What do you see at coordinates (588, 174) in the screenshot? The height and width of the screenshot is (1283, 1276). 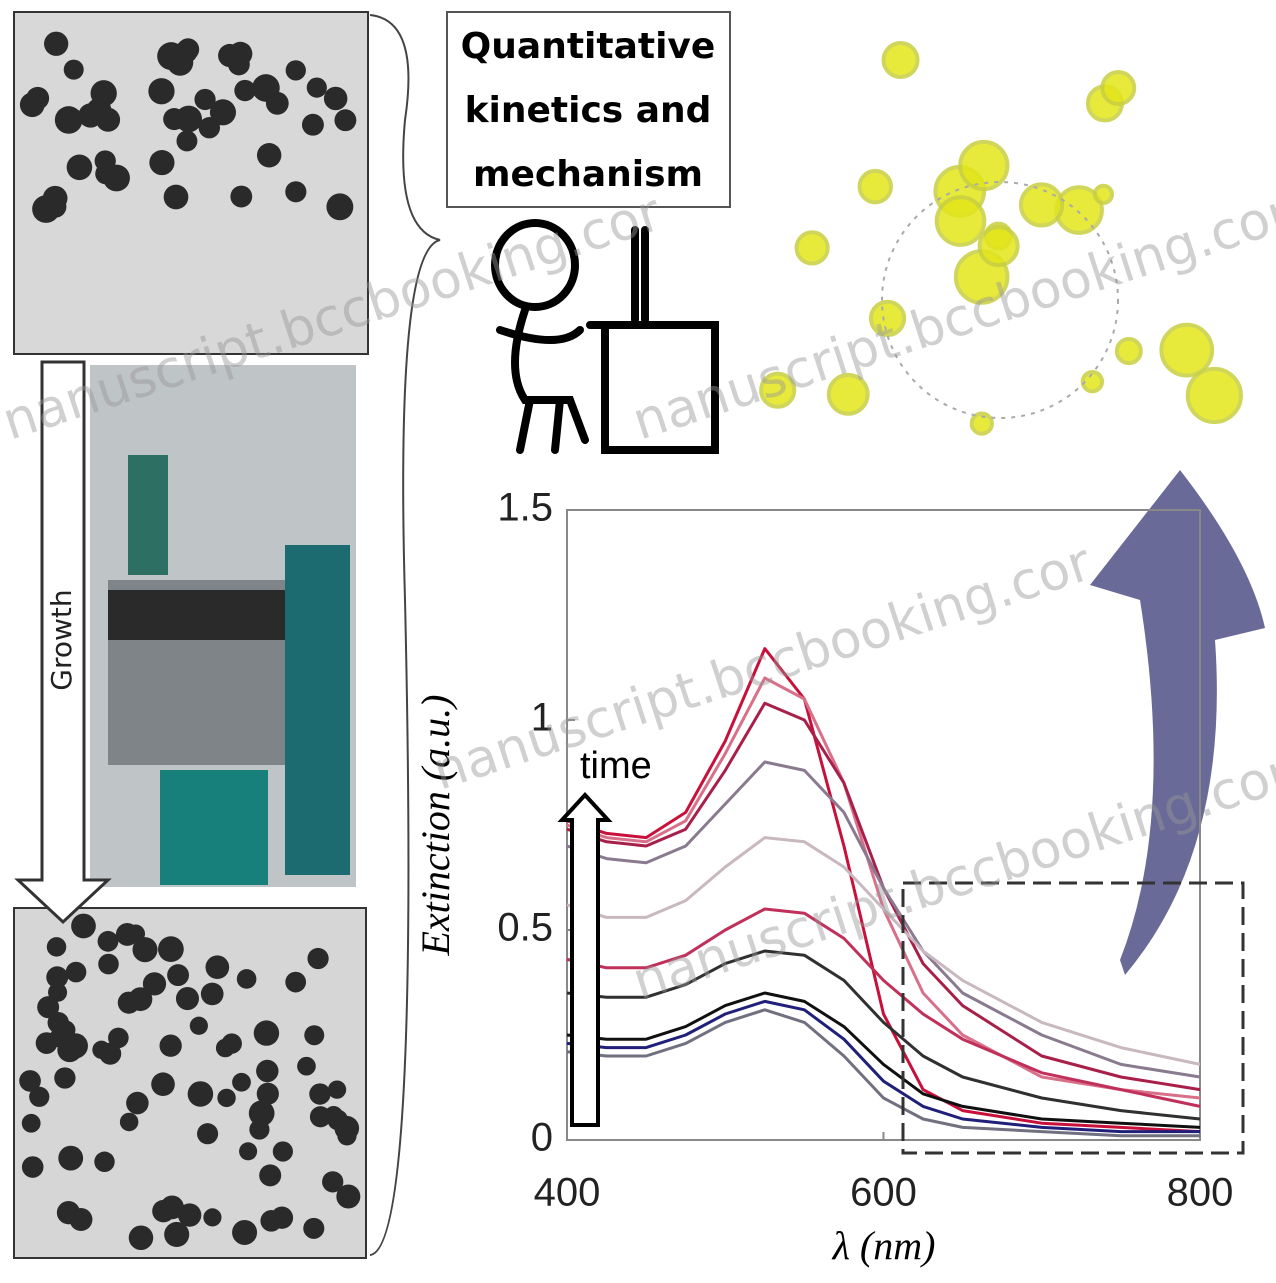 I see `callout-line: mechanism` at bounding box center [588, 174].